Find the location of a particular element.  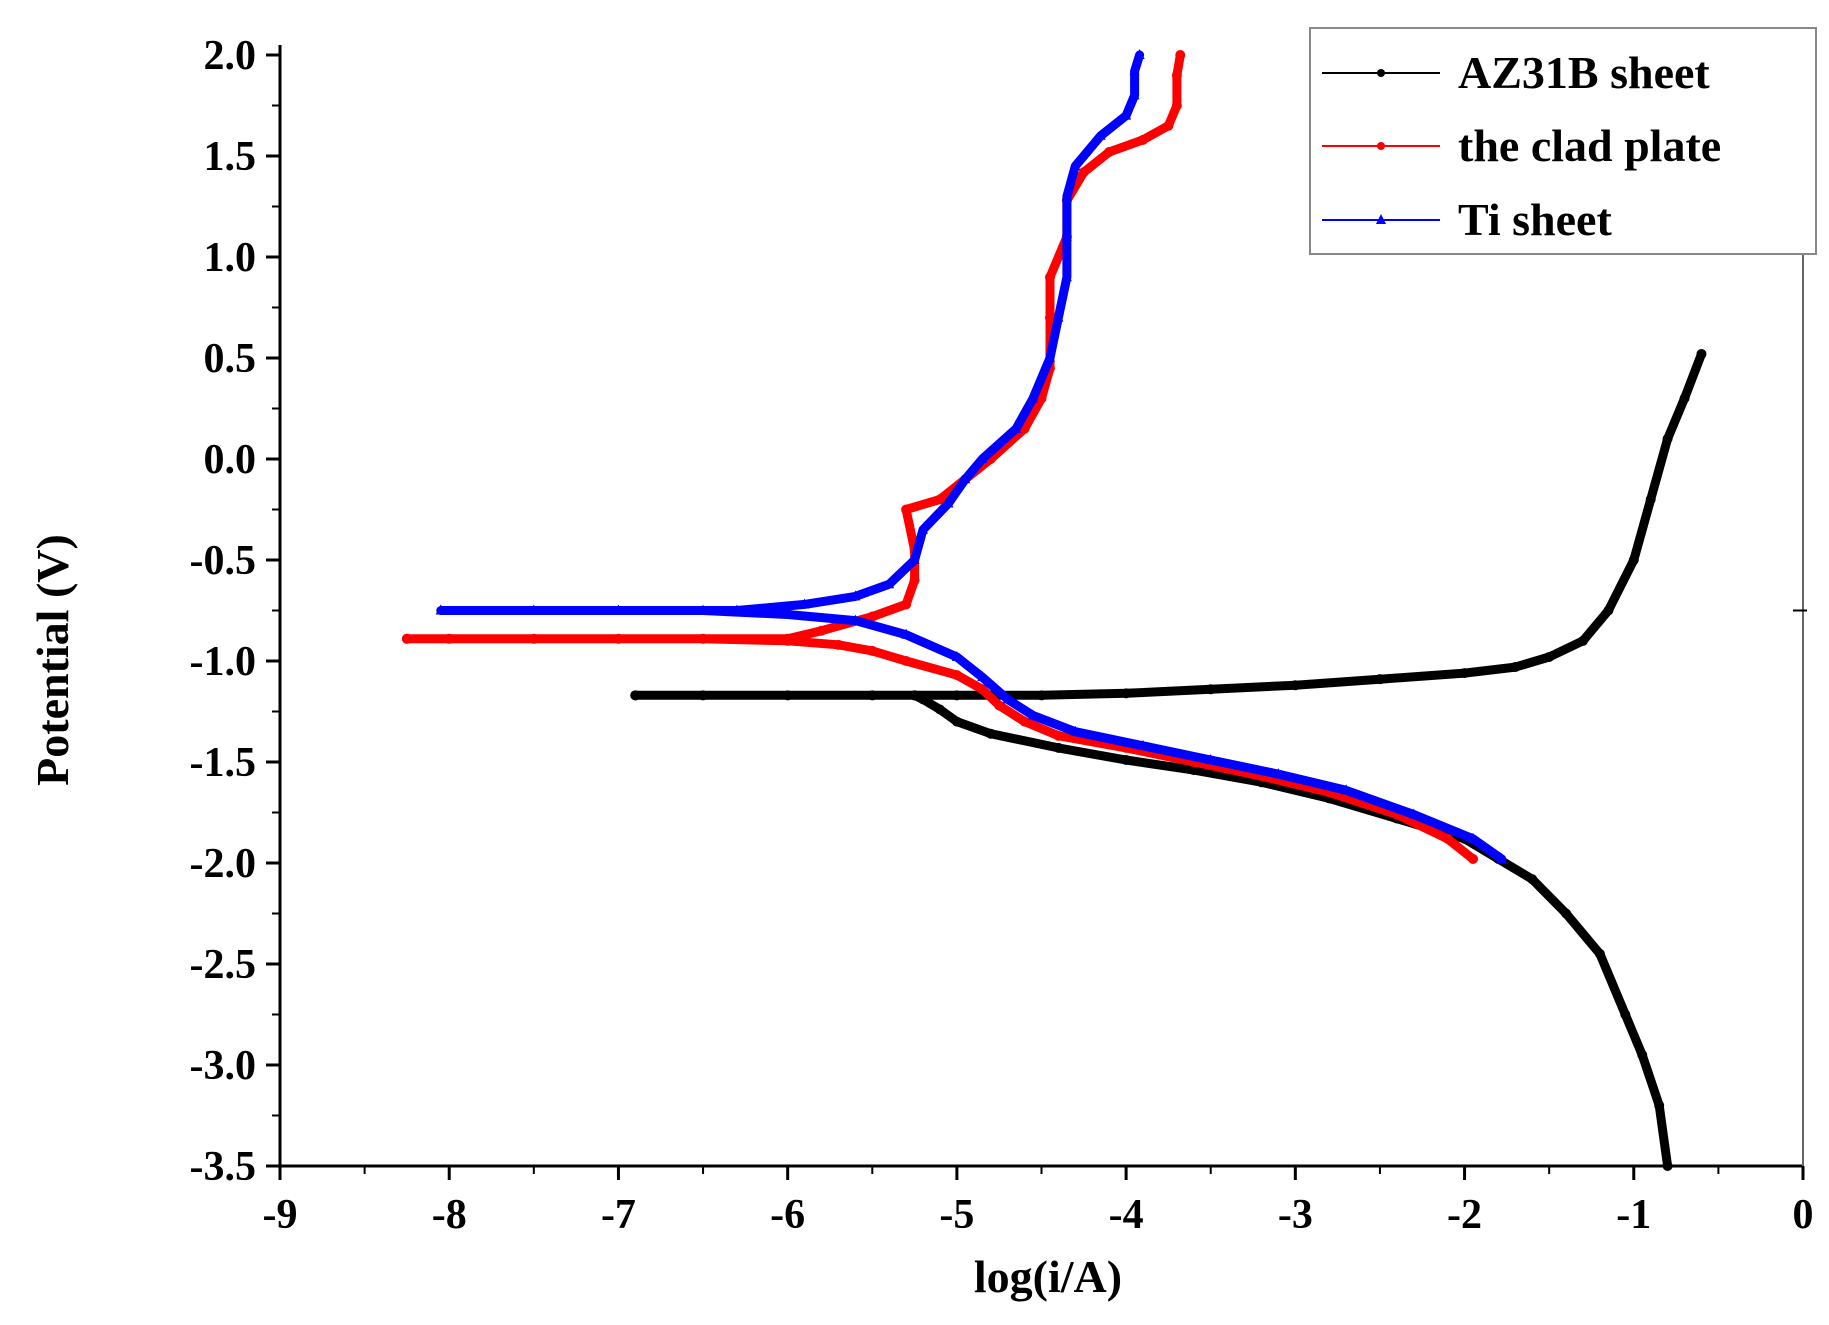

x-tick-label: -7 is located at coordinates (618, 1215).